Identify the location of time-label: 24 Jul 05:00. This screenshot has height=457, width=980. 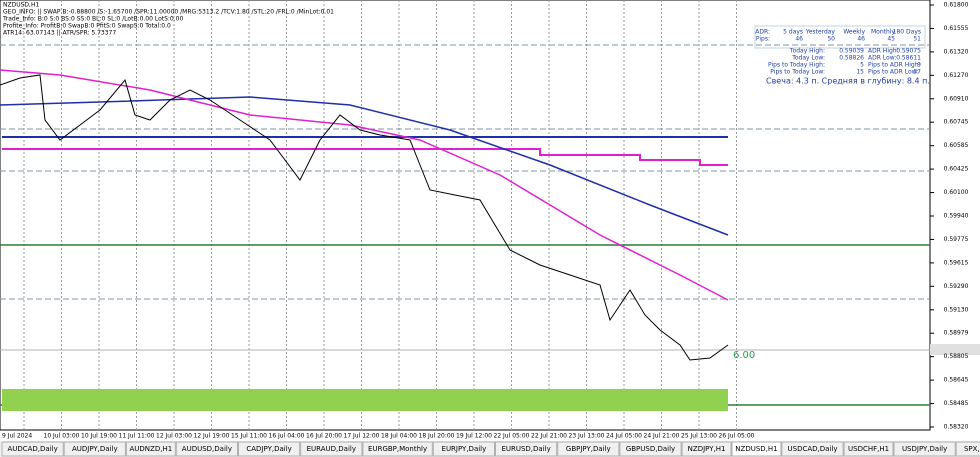
(624, 436).